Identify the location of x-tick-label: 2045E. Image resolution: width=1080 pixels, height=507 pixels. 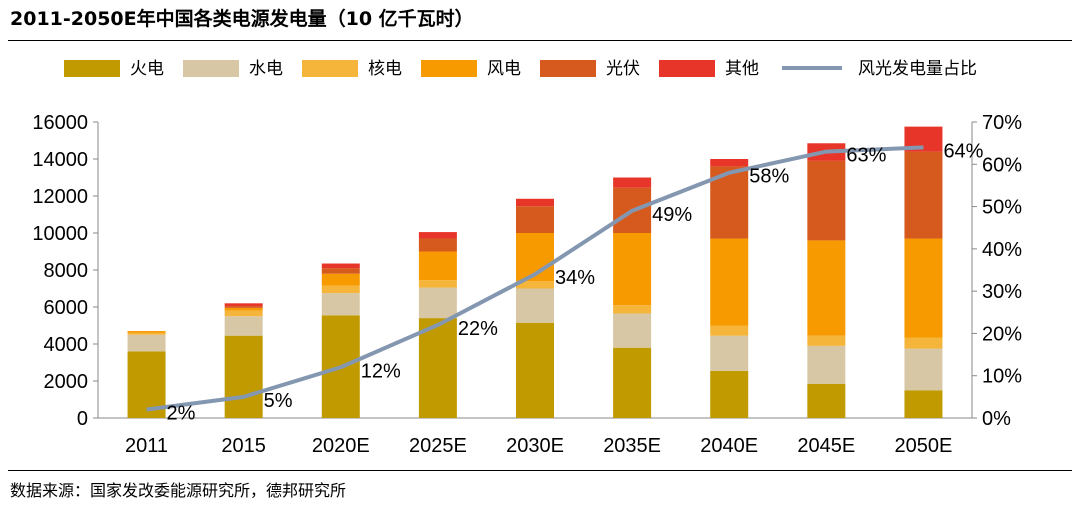
(826, 446).